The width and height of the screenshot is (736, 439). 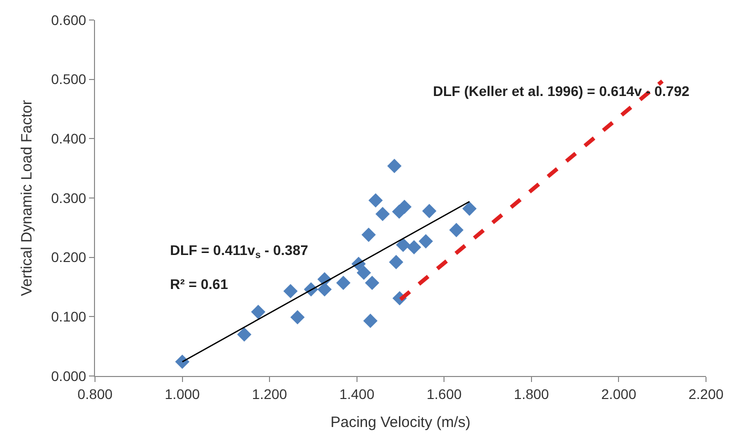 What do you see at coordinates (68, 20) in the screenshot?
I see `y-tick-label: 0.600` at bounding box center [68, 20].